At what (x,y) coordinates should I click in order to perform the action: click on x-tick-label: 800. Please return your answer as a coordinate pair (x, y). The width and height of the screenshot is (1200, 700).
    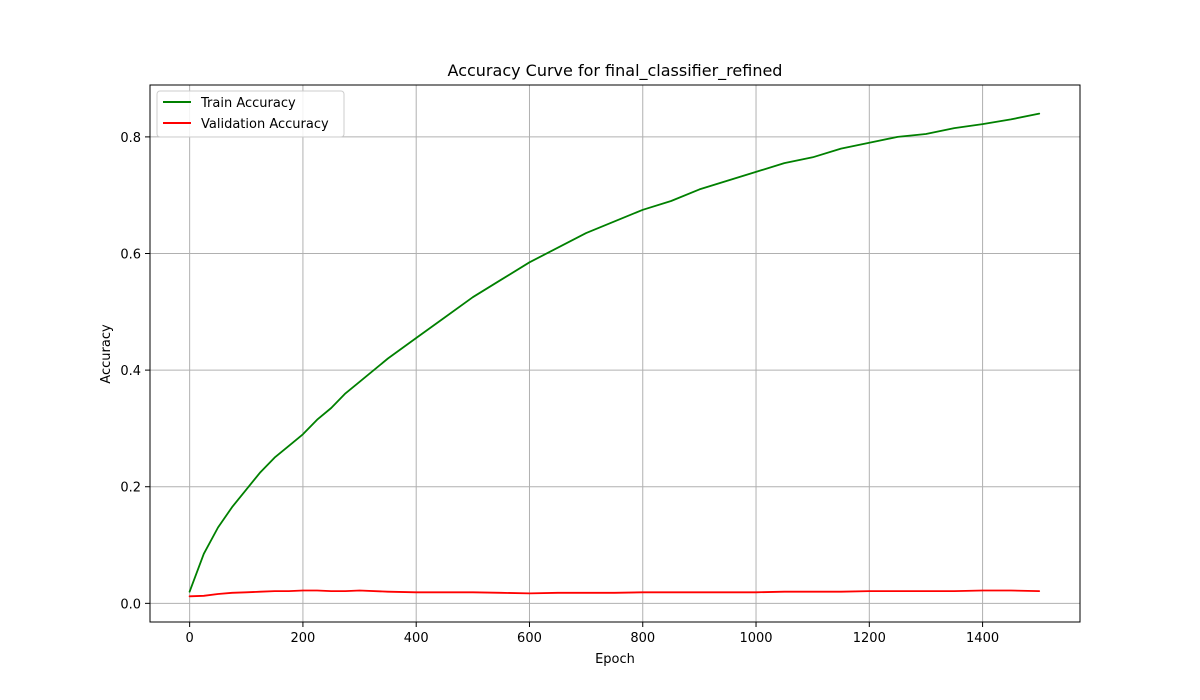
    Looking at the image, I should click on (642, 638).